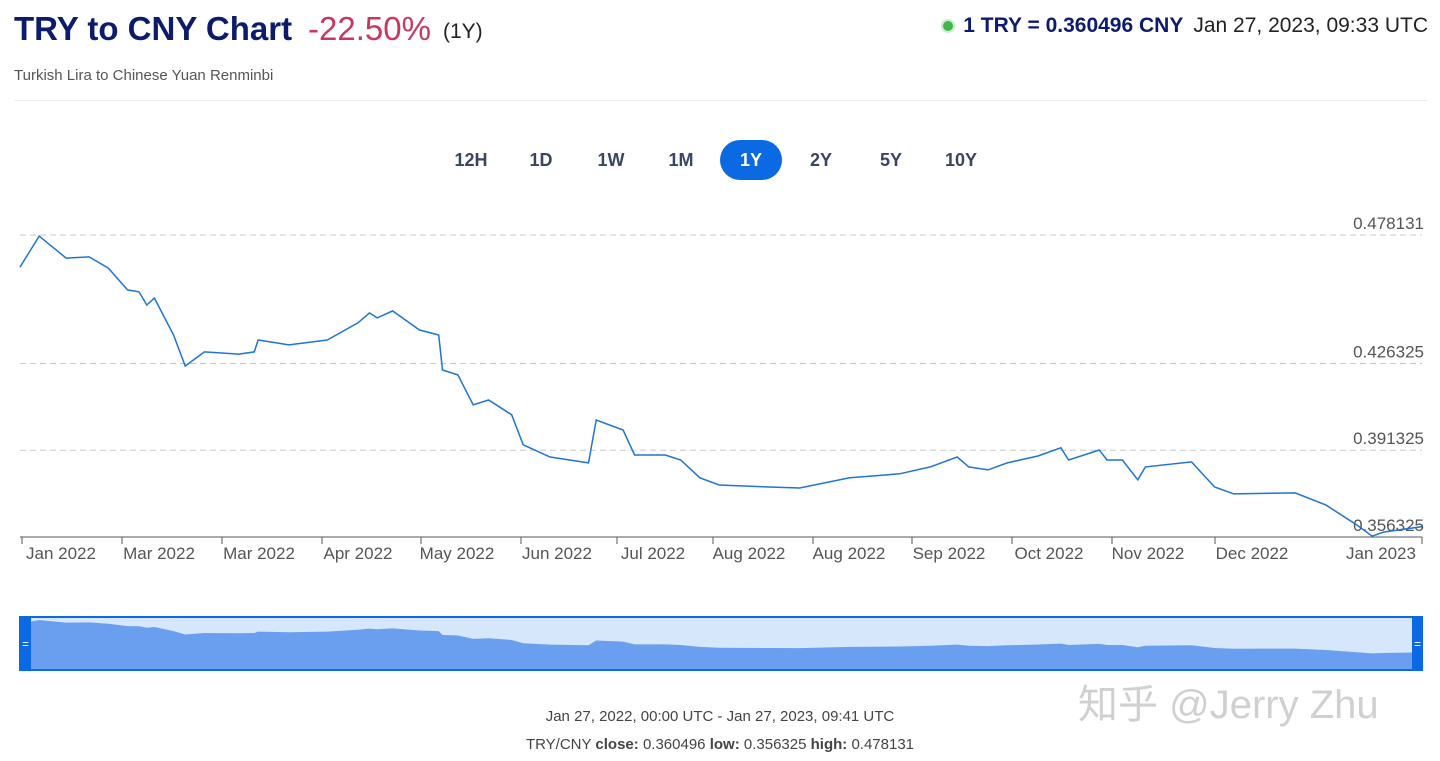 The height and width of the screenshot is (761, 1440). I want to click on tab-1d: 1D, so click(541, 159).